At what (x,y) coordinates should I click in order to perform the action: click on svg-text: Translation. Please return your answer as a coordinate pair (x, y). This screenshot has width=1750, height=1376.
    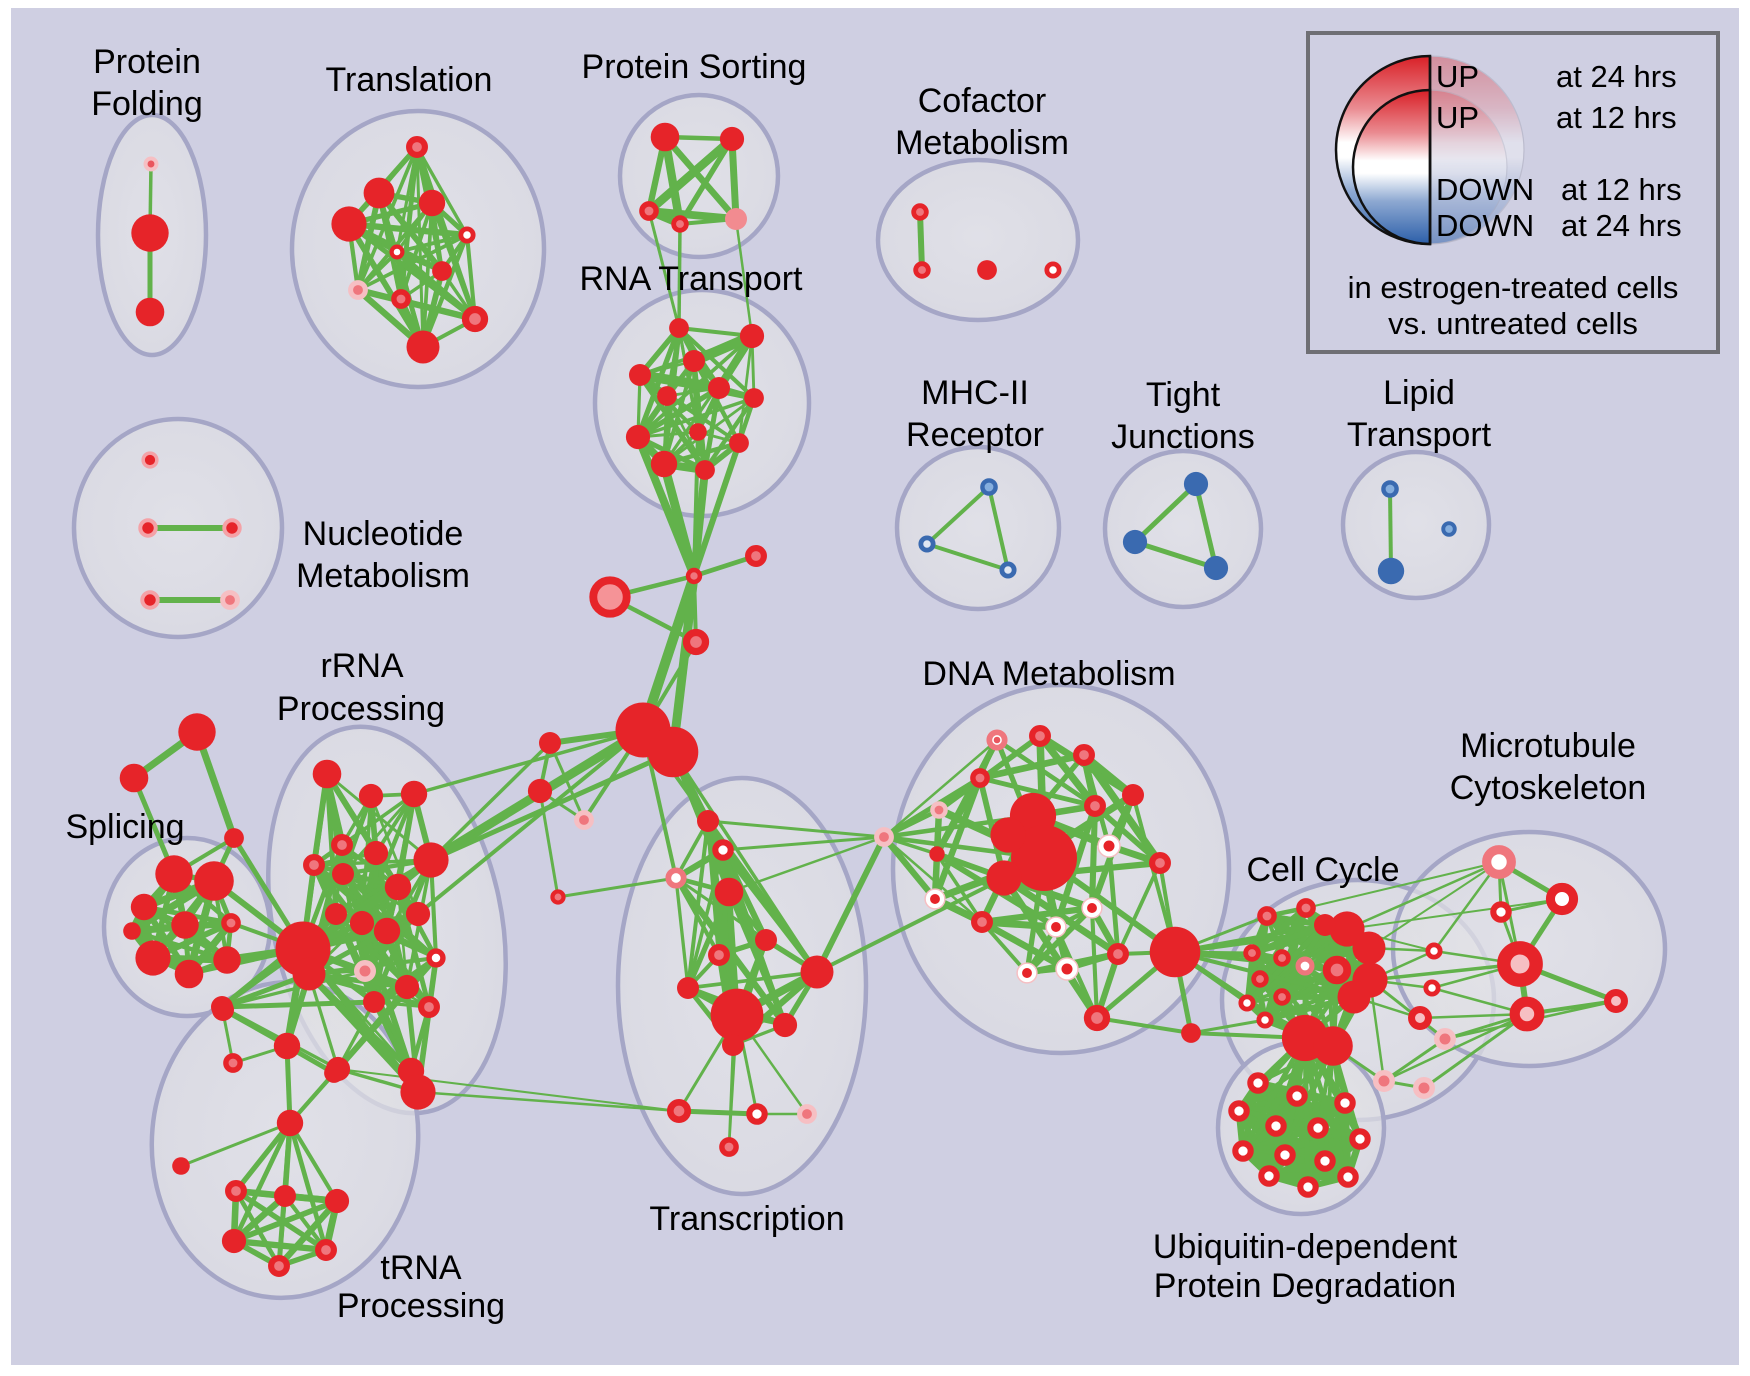
    Looking at the image, I should click on (409, 80).